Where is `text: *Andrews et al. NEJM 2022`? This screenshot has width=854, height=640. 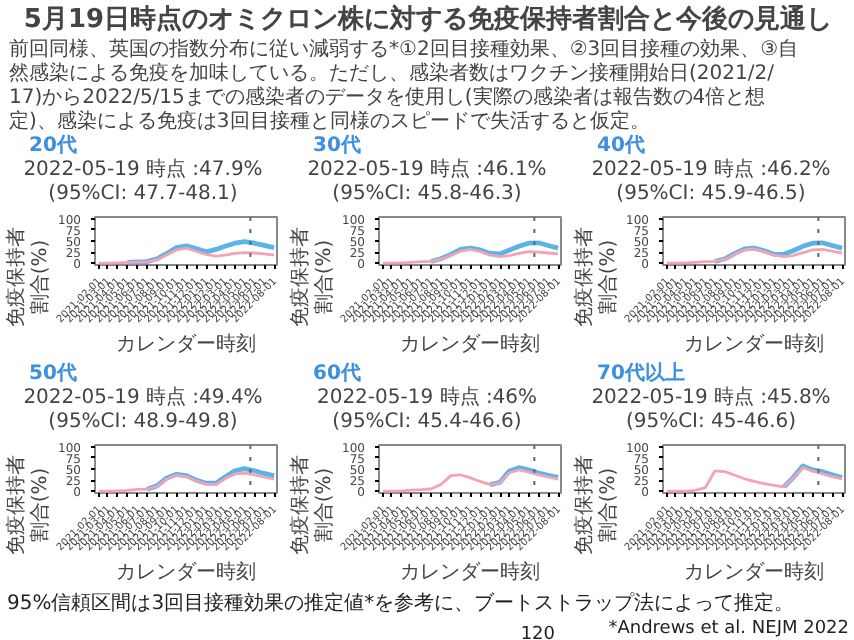
text: *Andrews et al. NEJM 2022 is located at coordinates (729, 629).